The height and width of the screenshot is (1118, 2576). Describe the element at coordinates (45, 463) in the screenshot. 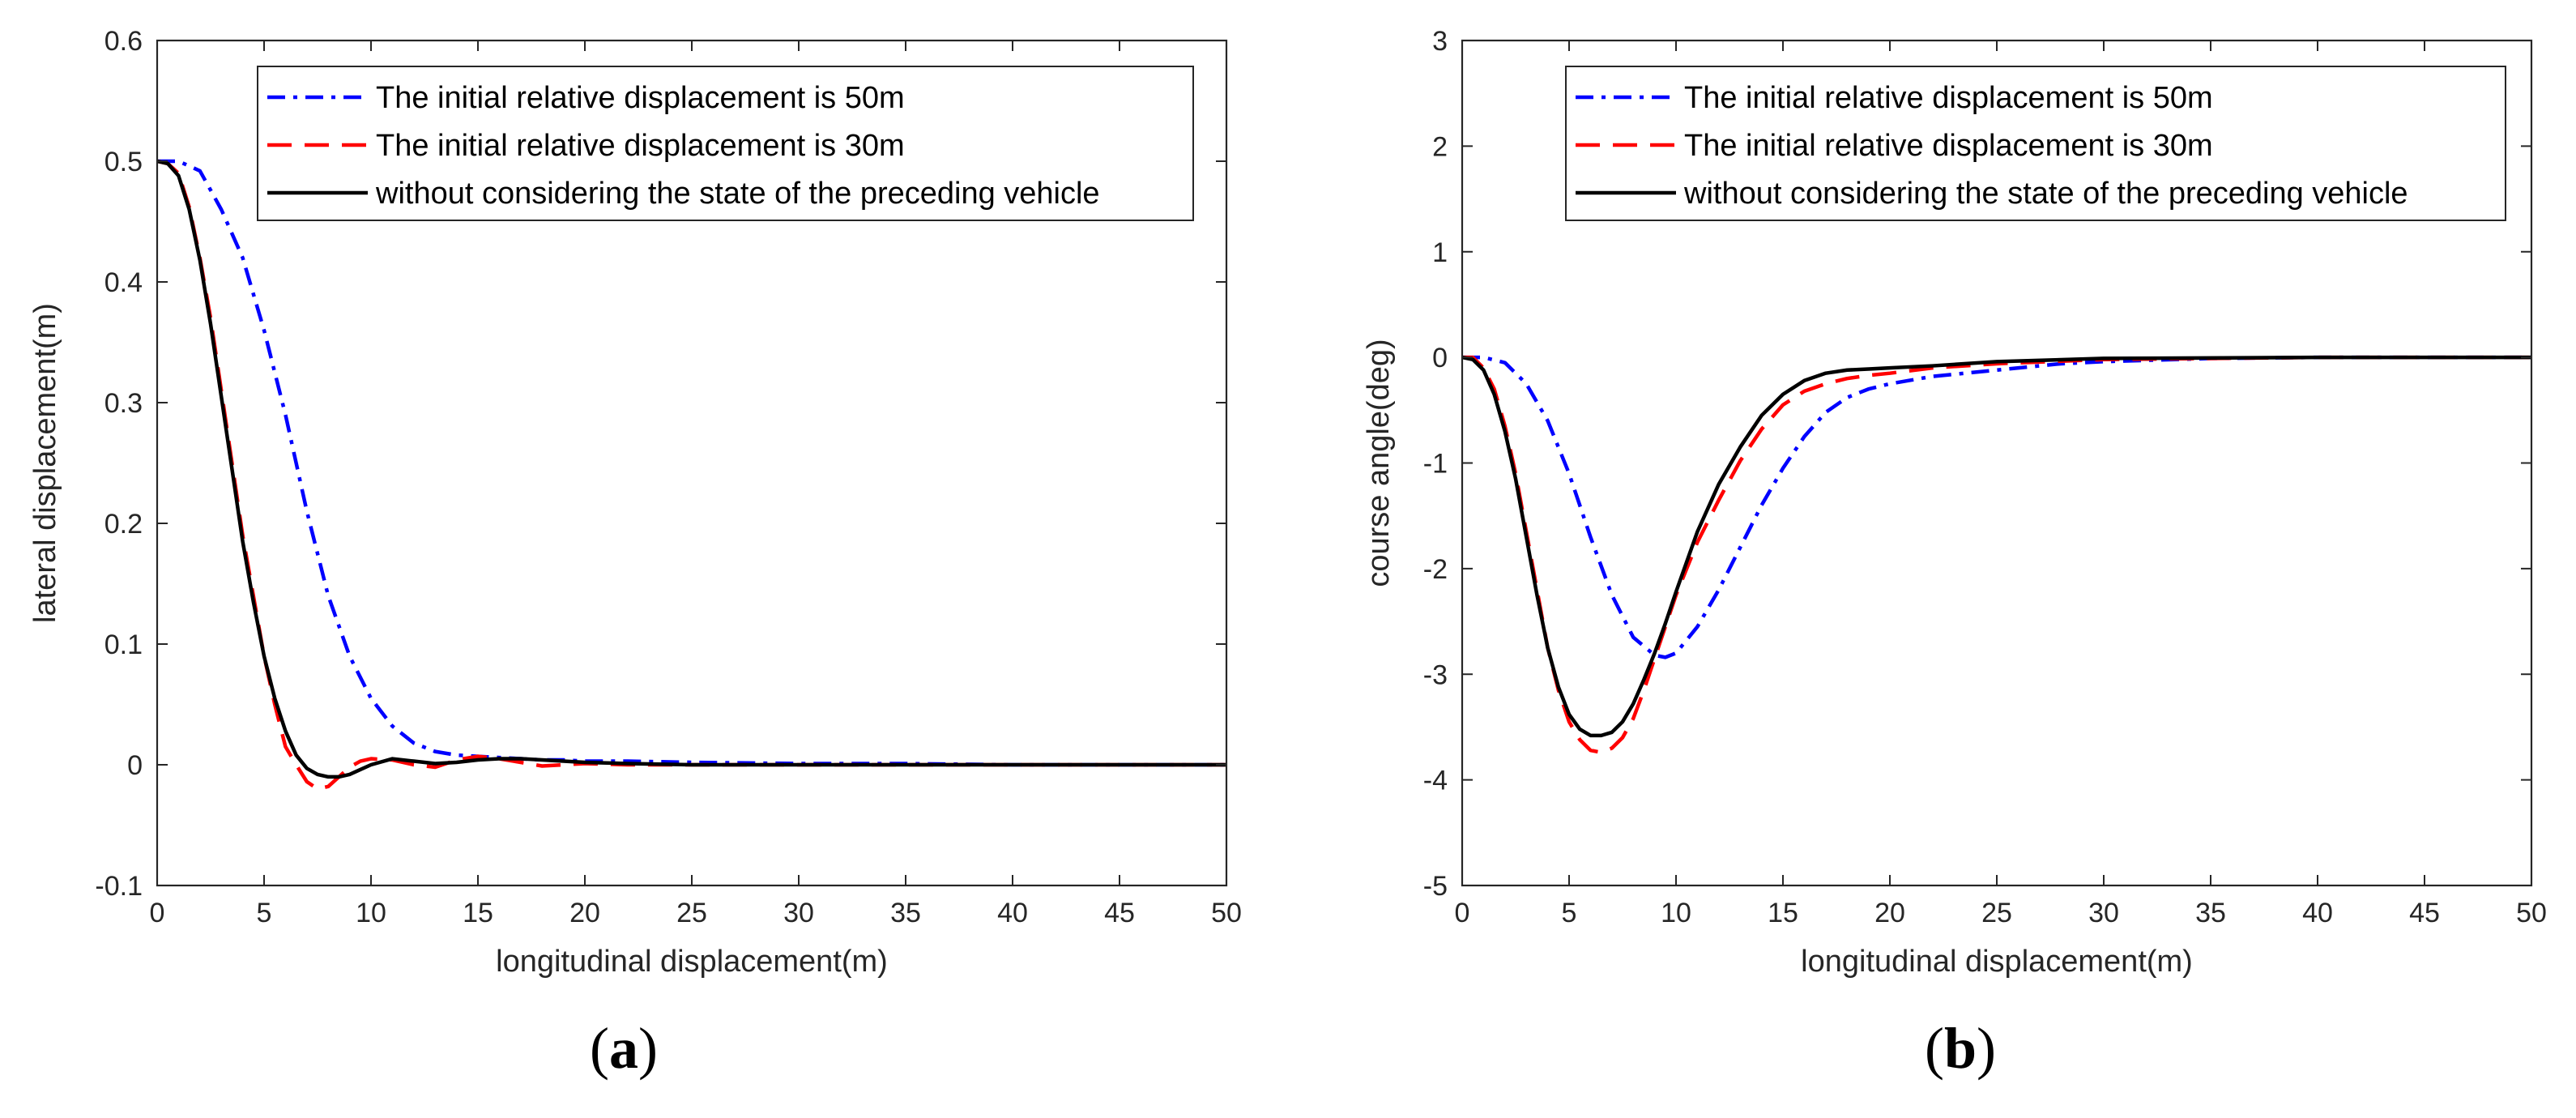

I see `y-axis-label: lateral displacement(m)` at that location.